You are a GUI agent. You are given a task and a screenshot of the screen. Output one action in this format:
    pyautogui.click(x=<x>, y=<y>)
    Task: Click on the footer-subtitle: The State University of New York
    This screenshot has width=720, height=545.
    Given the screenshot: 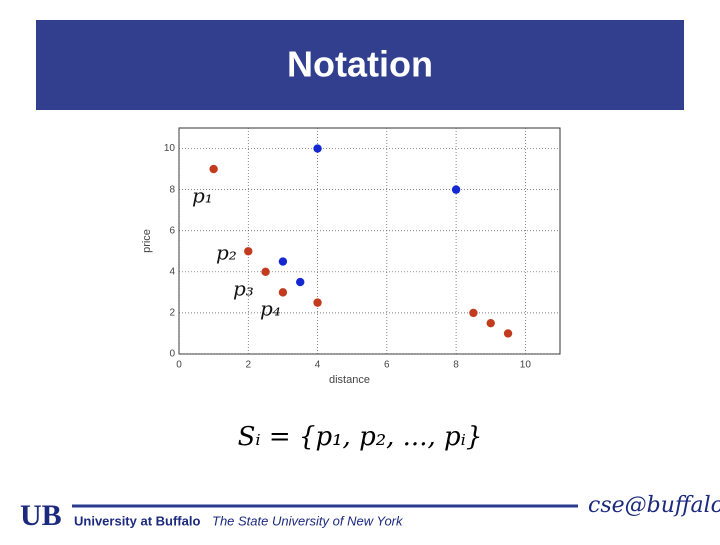 What is the action you would take?
    pyautogui.click(x=308, y=520)
    